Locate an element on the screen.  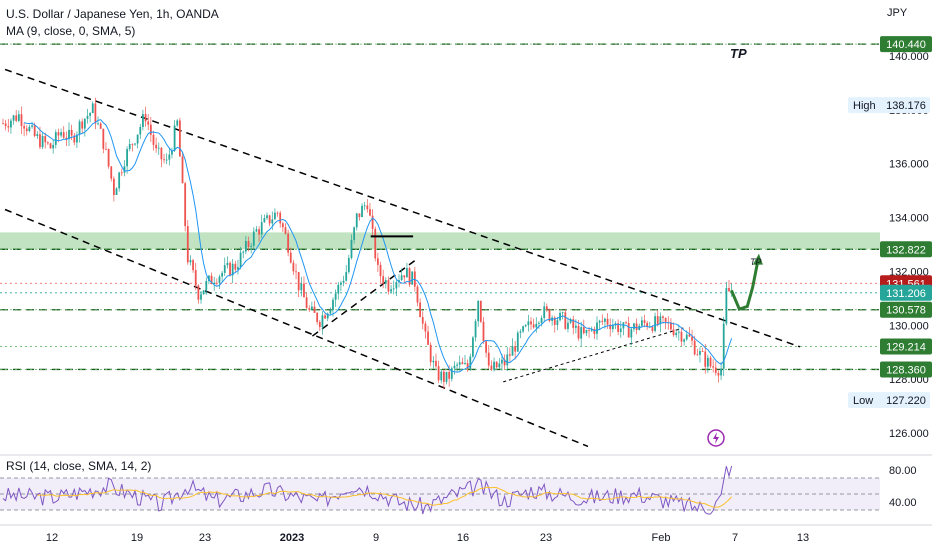
projection-arrow-head is located at coordinates (757, 259).